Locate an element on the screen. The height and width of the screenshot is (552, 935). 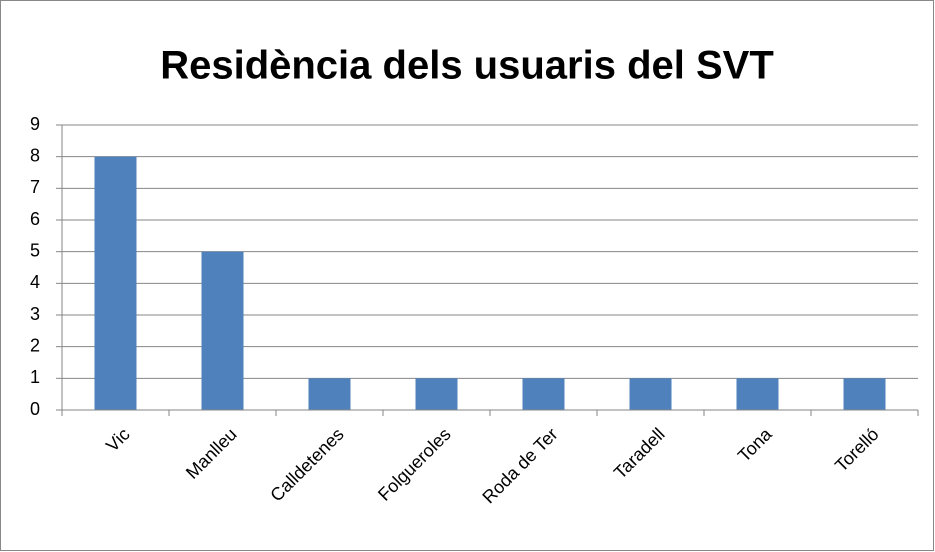
y-tick-label: 2 is located at coordinates (35, 345).